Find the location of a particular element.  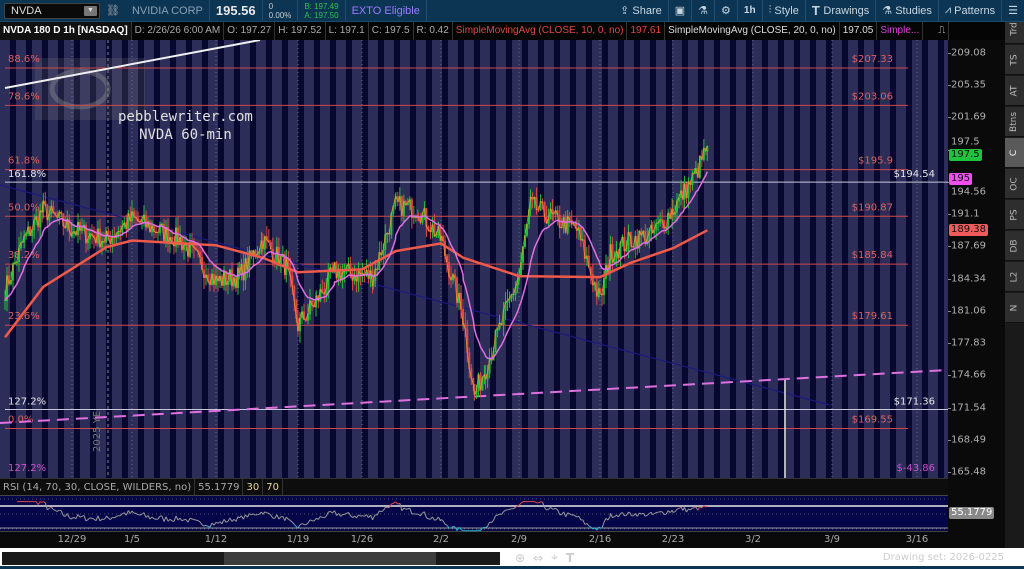

rsi-label: RSI (14, 70, 30, CLOSE, WILDERS, no) is located at coordinates (98, 487).